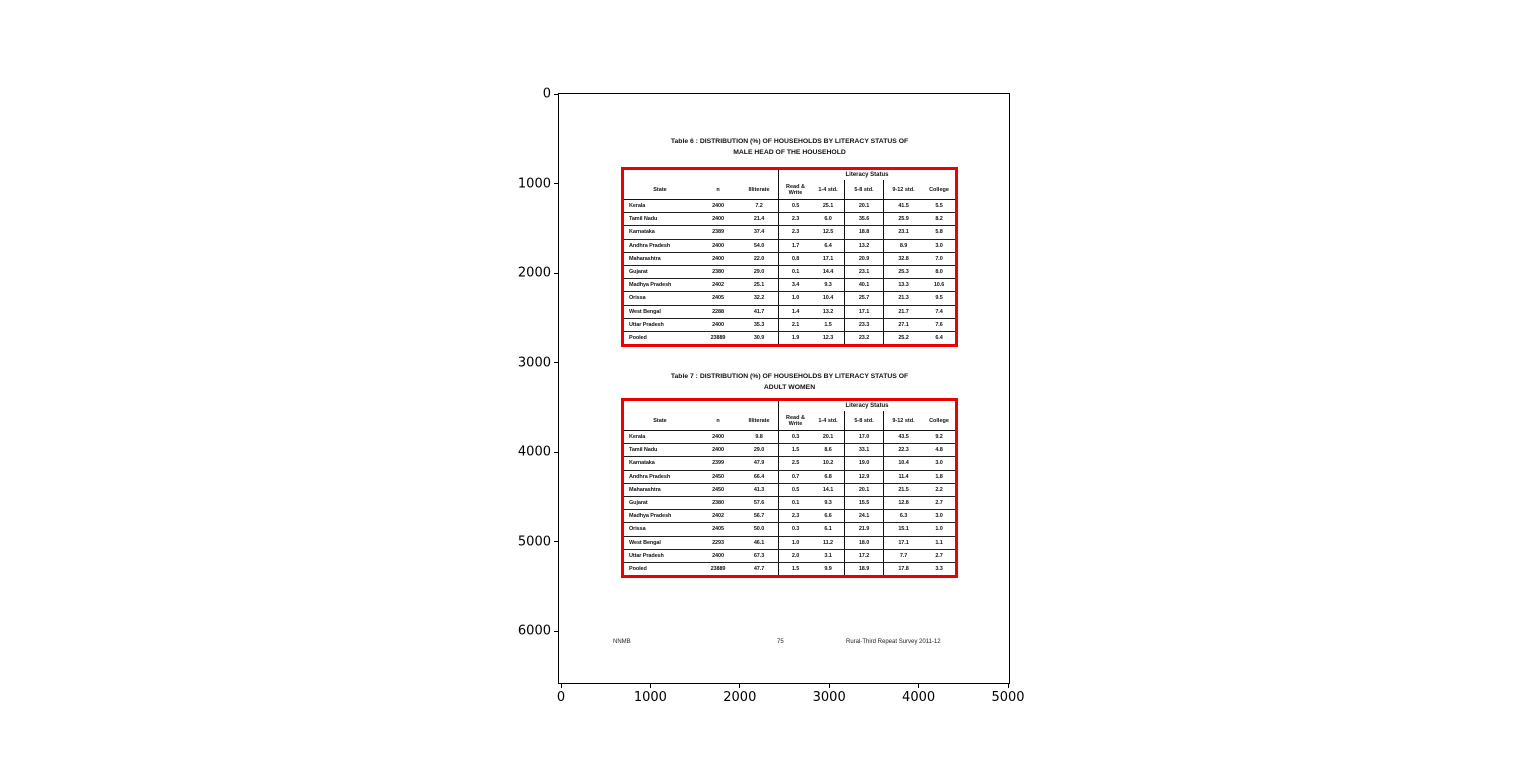 This screenshot has width=1536, height=767. What do you see at coordinates (789, 233) in the screenshot?
I see `table-row: Karnataka 2389 37.4 2.3 12.5 18.8 23.1 5.8` at bounding box center [789, 233].